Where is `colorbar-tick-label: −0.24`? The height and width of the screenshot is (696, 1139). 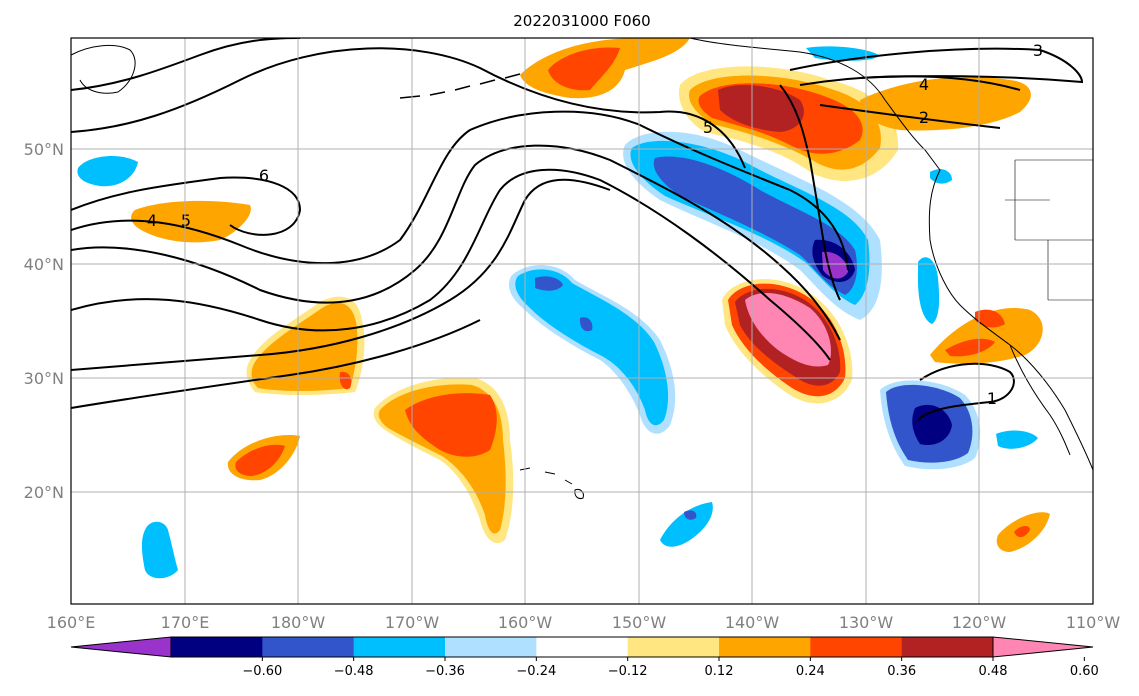
colorbar-tick-label: −0.24 is located at coordinates (536, 671).